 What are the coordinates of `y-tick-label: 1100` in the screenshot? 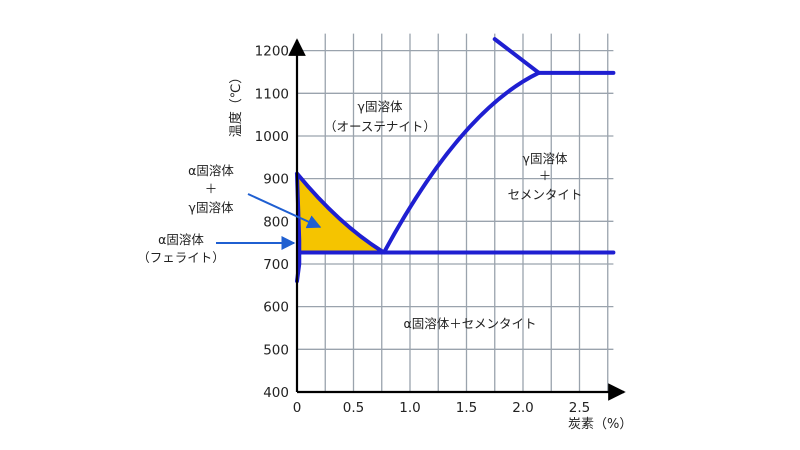 It's located at (272, 94).